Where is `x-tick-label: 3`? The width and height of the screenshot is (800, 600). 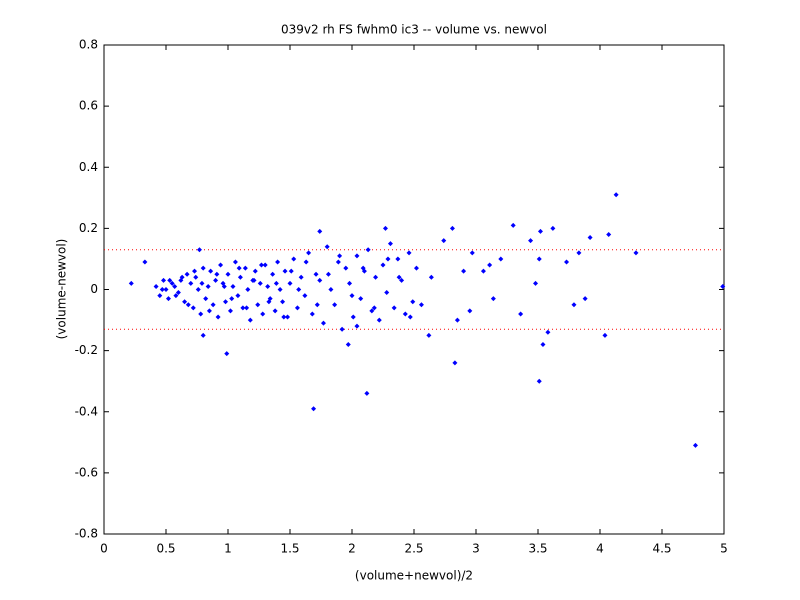 x-tick-label: 3 is located at coordinates (476, 549).